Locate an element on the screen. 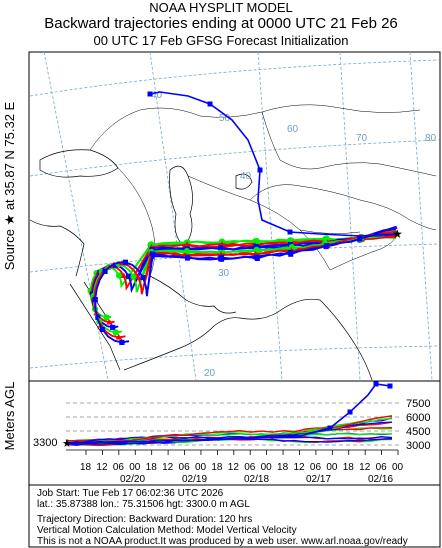 Image resolution: width=442 pixels, height=548 pixels. lon-label-40: 40 is located at coordinates (157, 95).